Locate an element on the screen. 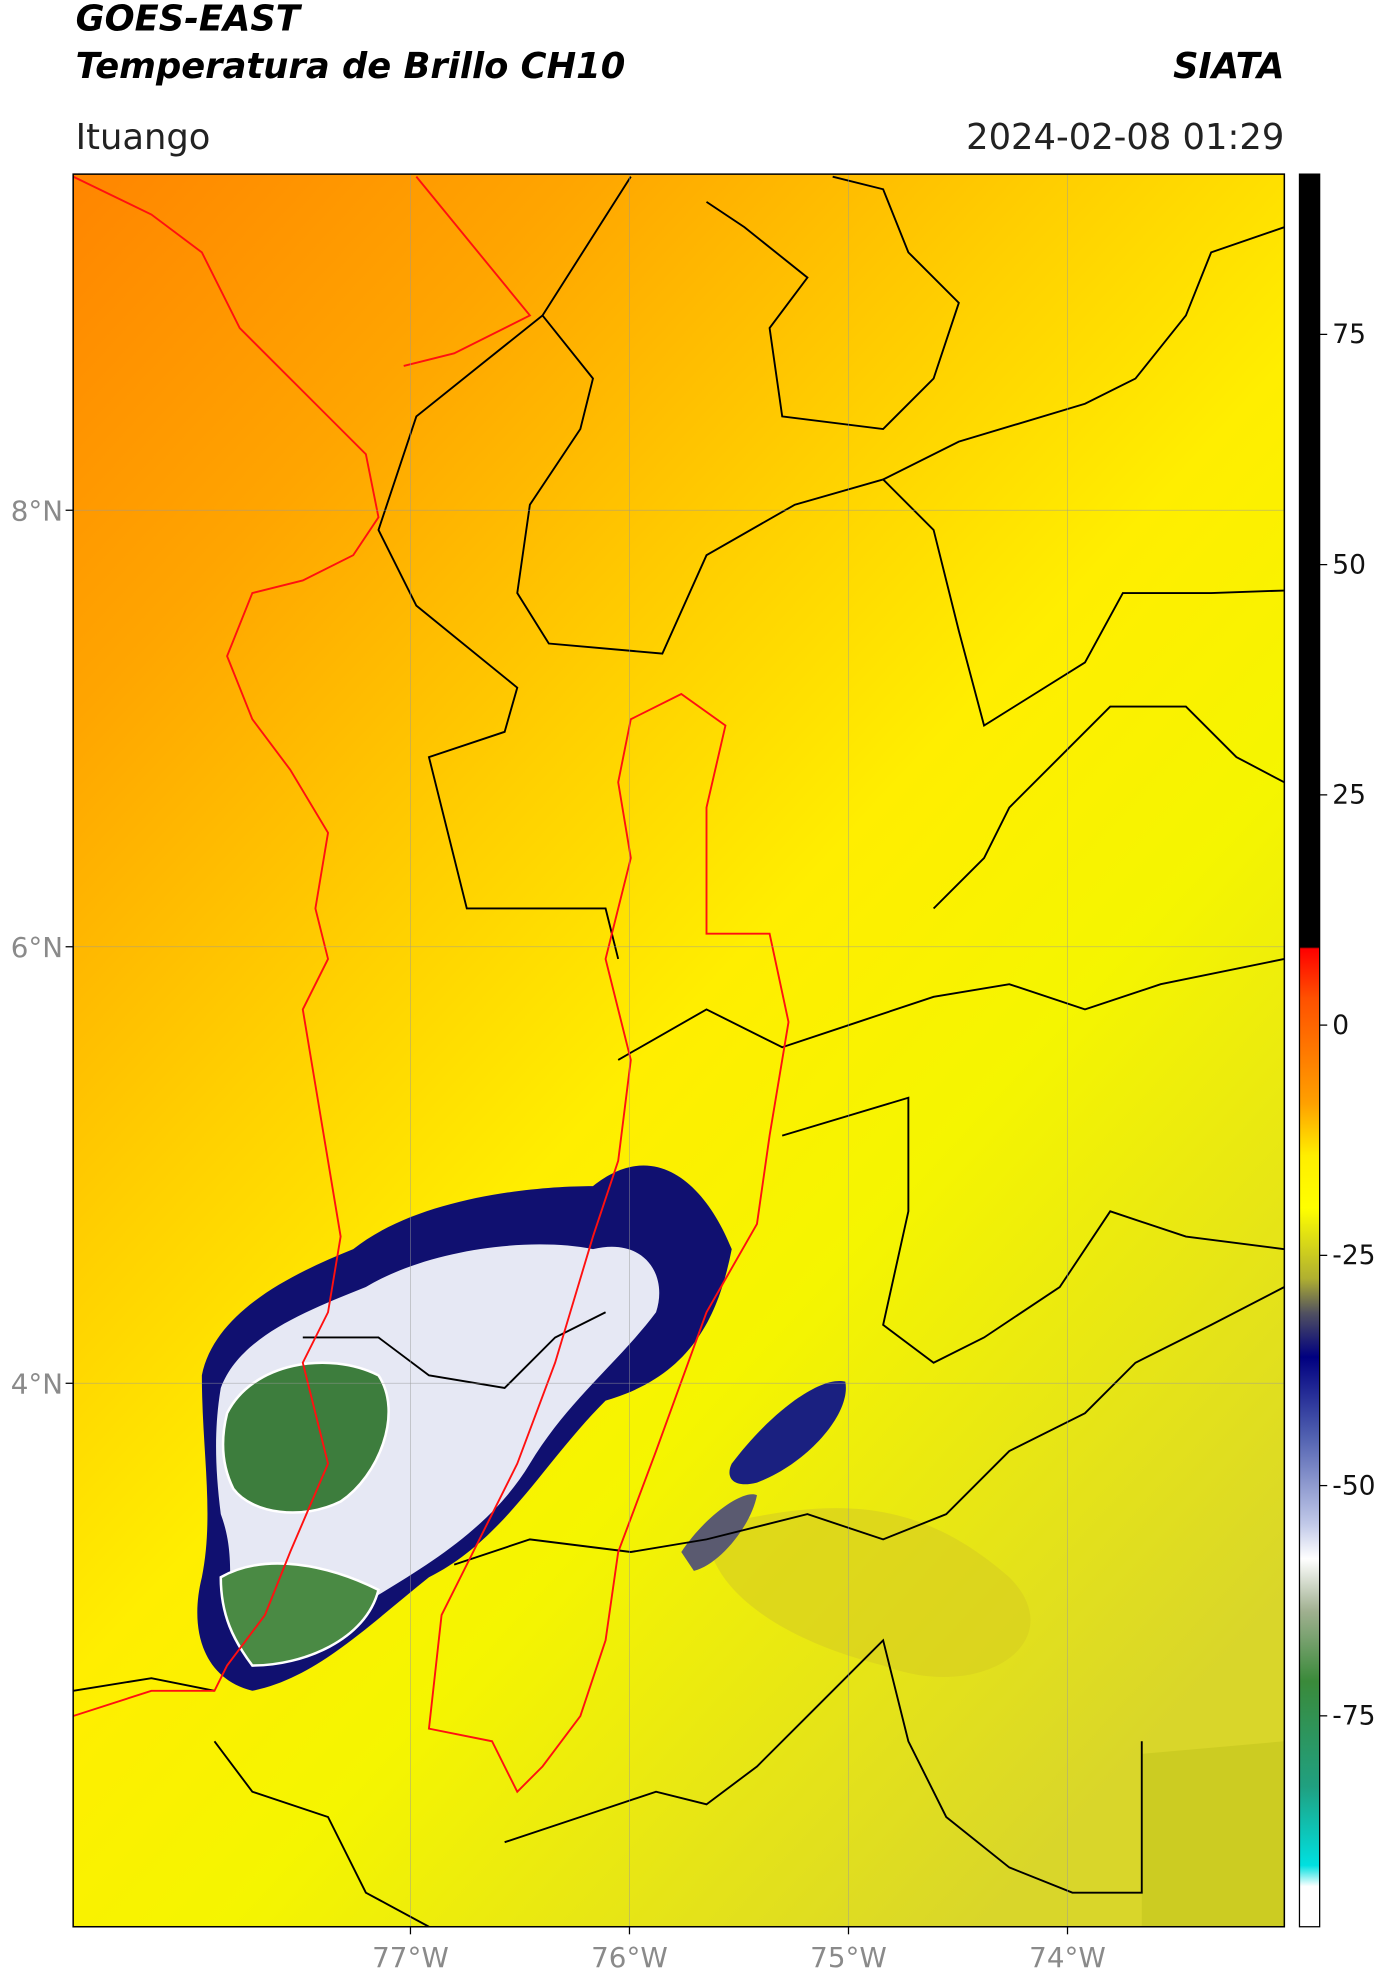 The image size is (1384, 1981). colorbar-label: 25 is located at coordinates (1349, 795).